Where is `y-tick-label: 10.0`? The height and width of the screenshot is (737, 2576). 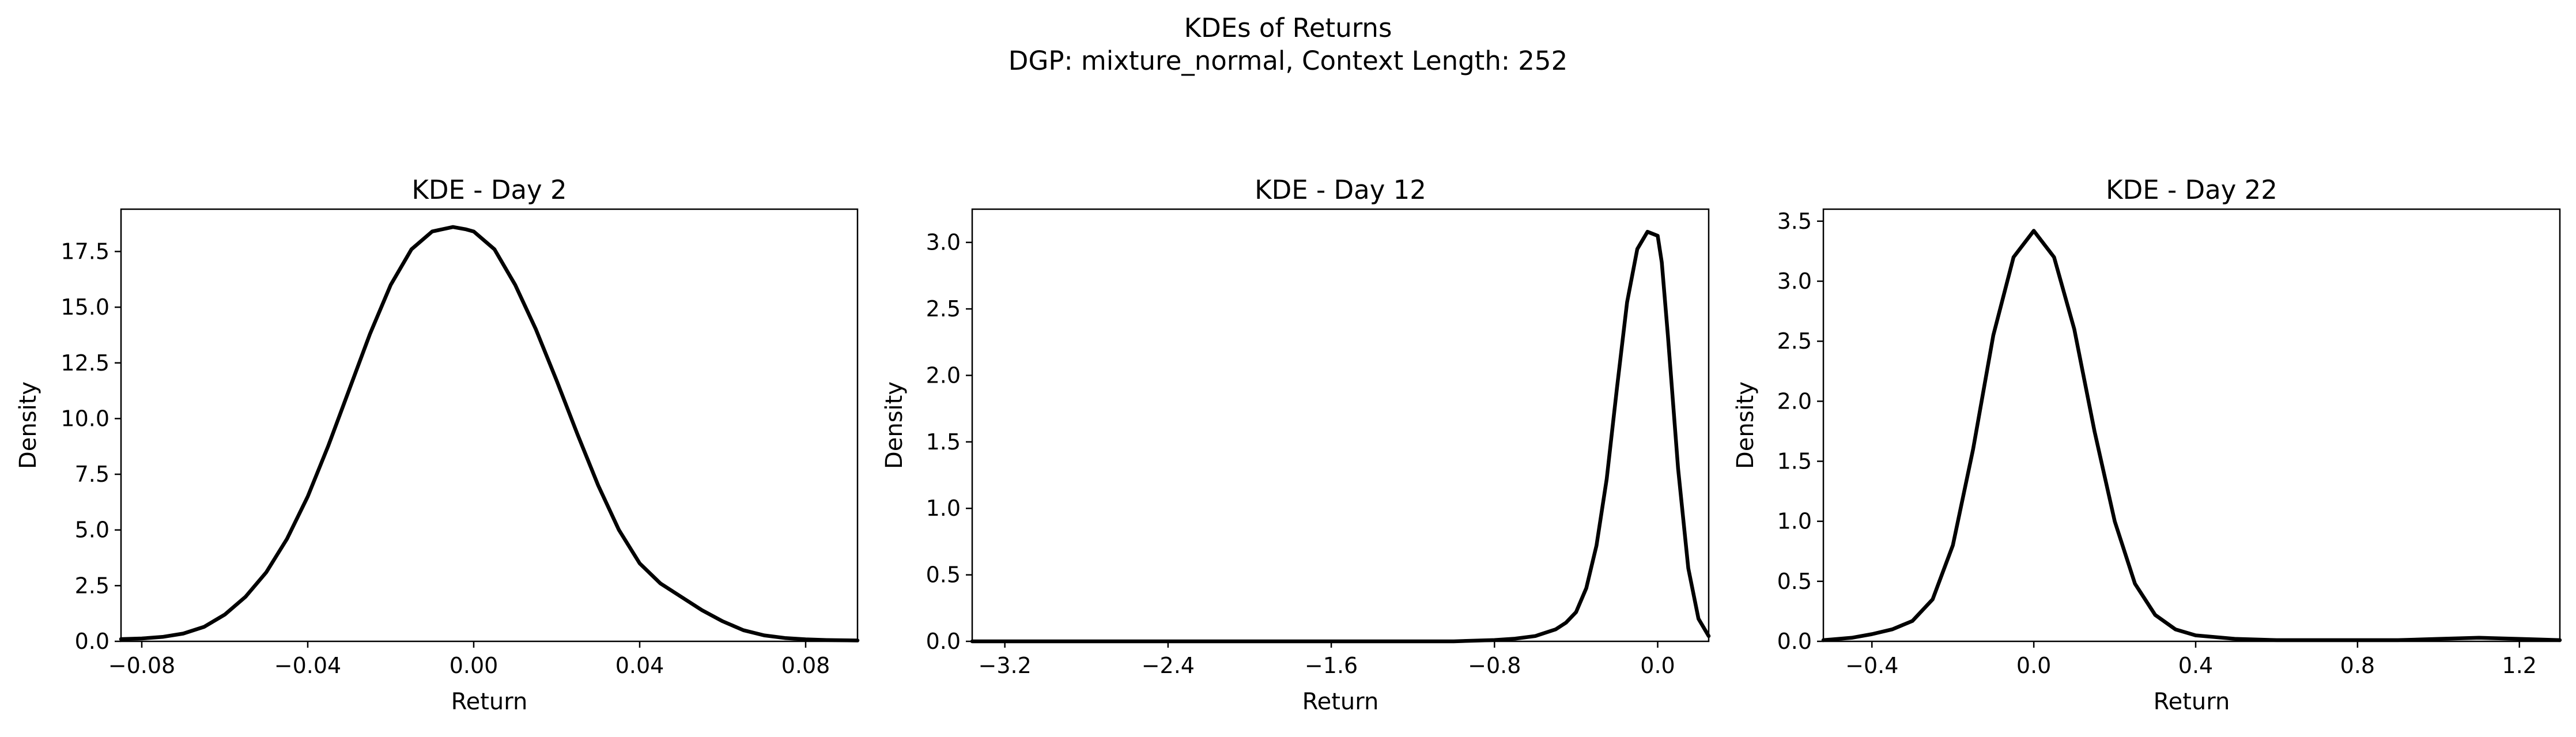
y-tick-label: 10.0 is located at coordinates (85, 418).